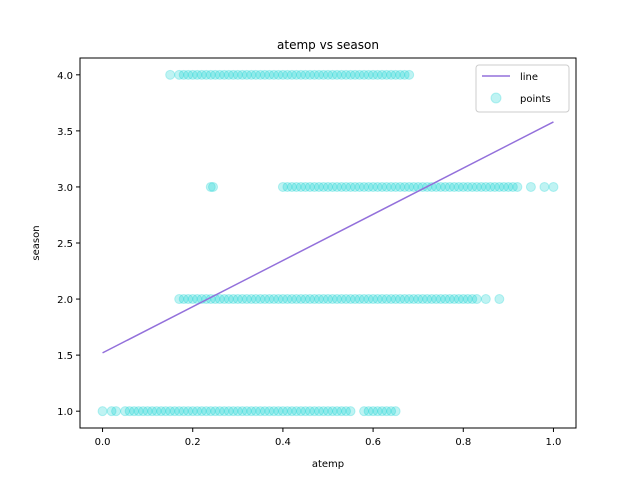  What do you see at coordinates (65, 132) in the screenshot?
I see `y-tick-label: 3.5` at bounding box center [65, 132].